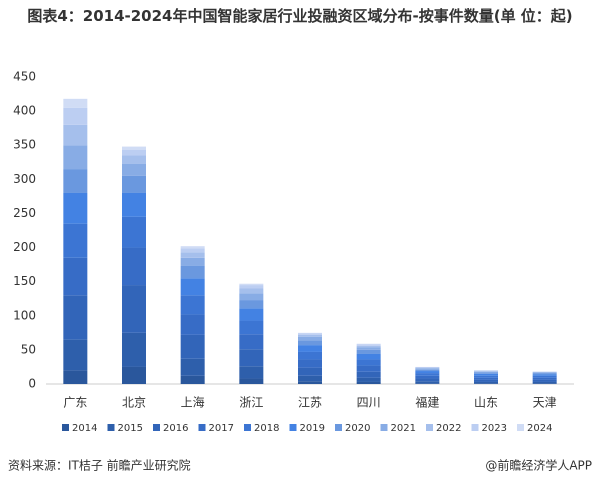 This screenshot has height=488, width=600. I want to click on legend-label: 2020, so click(357, 428).